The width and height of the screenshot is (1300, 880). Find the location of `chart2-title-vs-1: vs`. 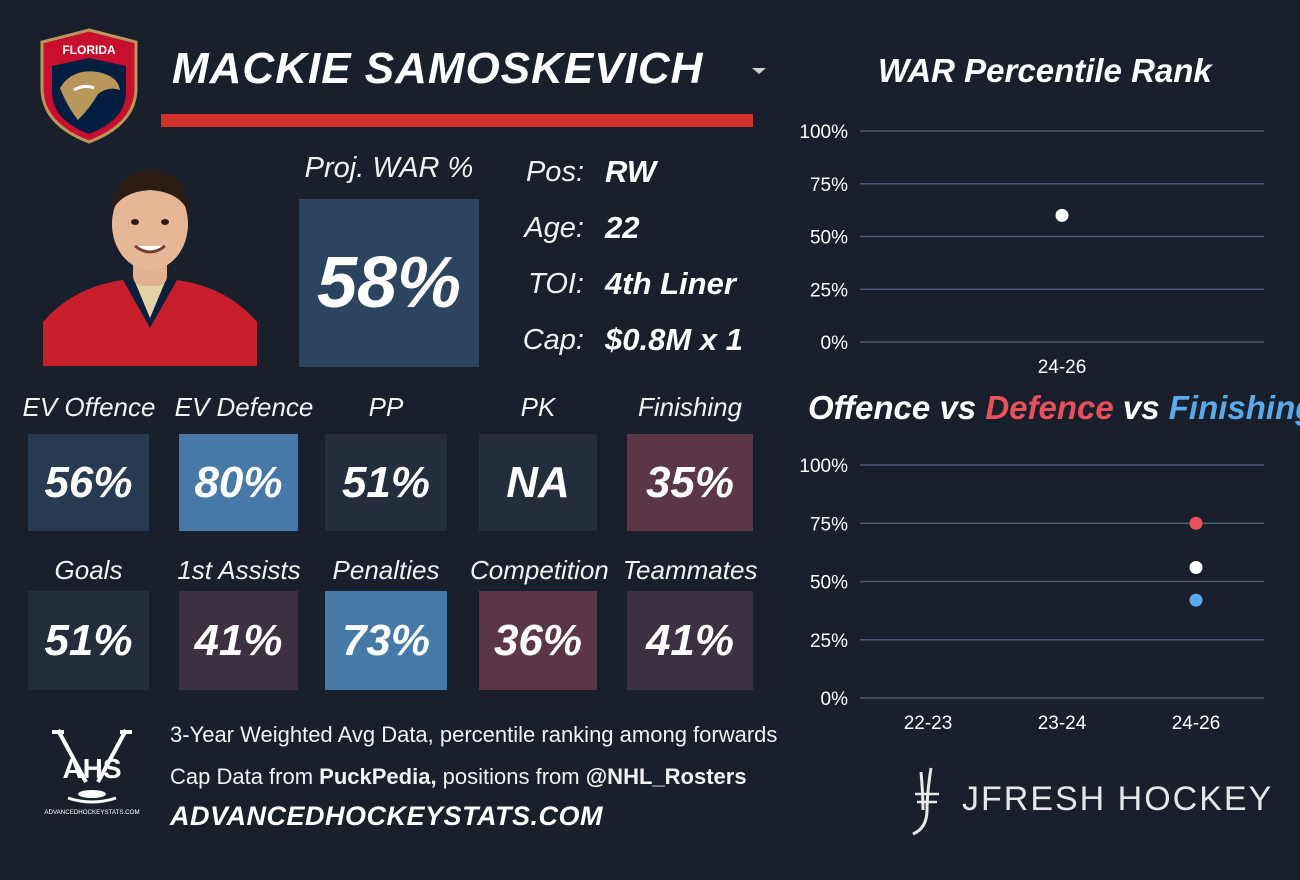

chart2-title-vs-1: vs is located at coordinates (958, 407).